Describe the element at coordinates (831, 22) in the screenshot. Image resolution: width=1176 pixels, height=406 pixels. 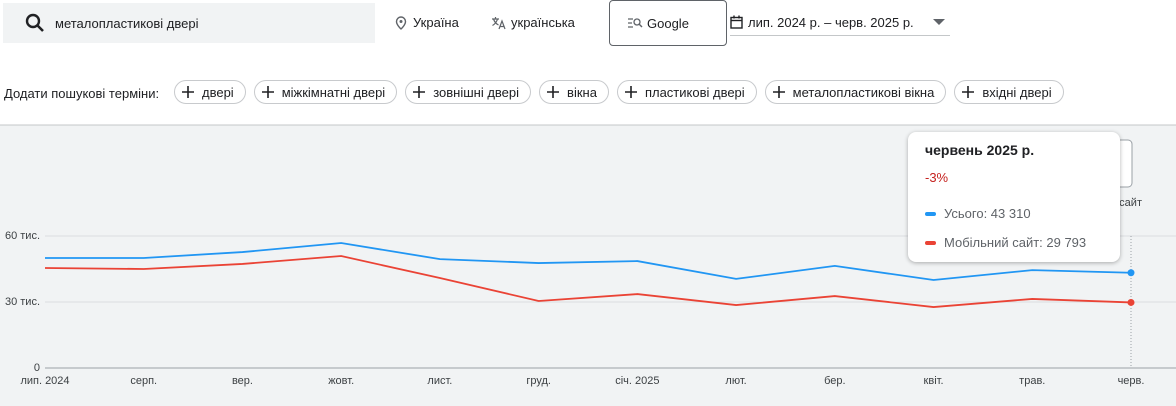
I see `date-range-label: лип. 2024 р. – черв. 2025 р.` at that location.